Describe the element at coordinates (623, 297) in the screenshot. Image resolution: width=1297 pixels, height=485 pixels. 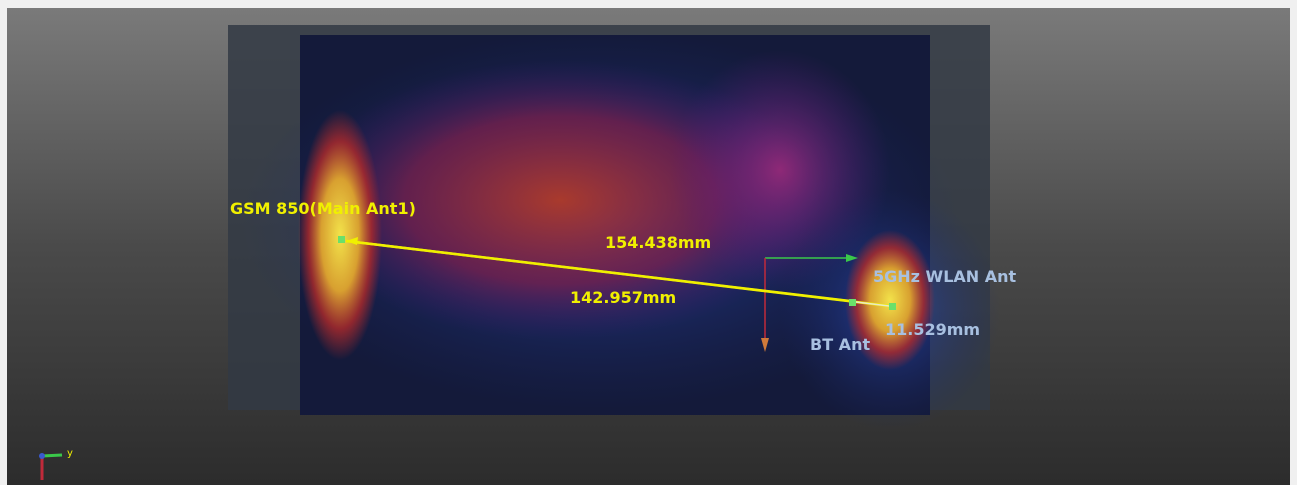
I see `measurement-label: 142.957mm` at that location.